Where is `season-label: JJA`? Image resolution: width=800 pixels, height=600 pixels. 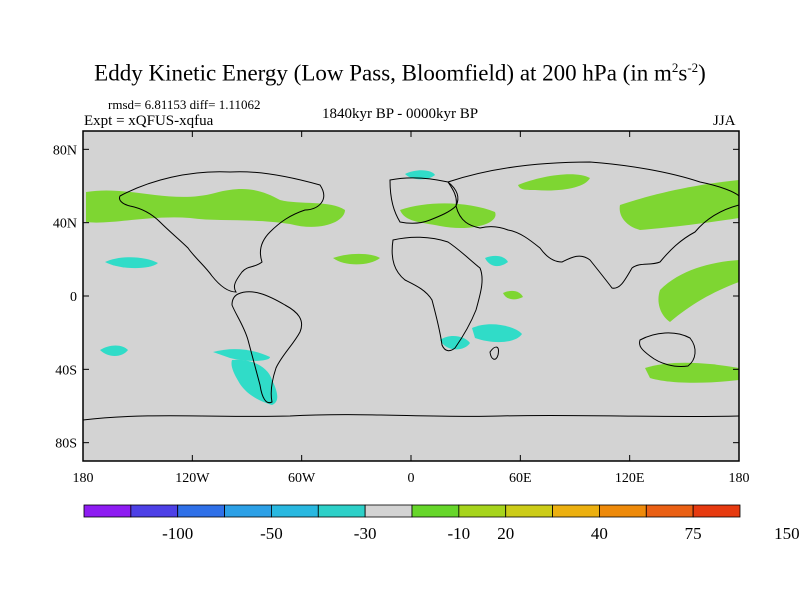
season-label: JJA is located at coordinates (724, 121).